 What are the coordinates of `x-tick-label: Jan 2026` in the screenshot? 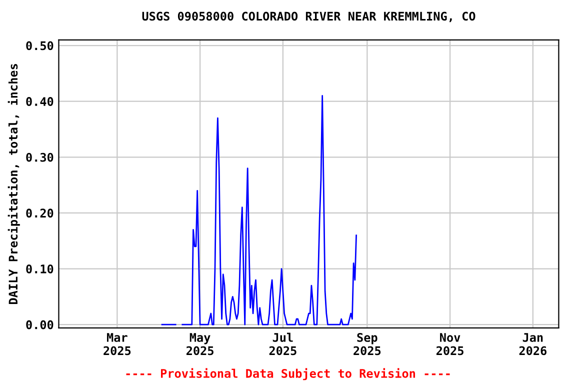 It's located at (532, 344).